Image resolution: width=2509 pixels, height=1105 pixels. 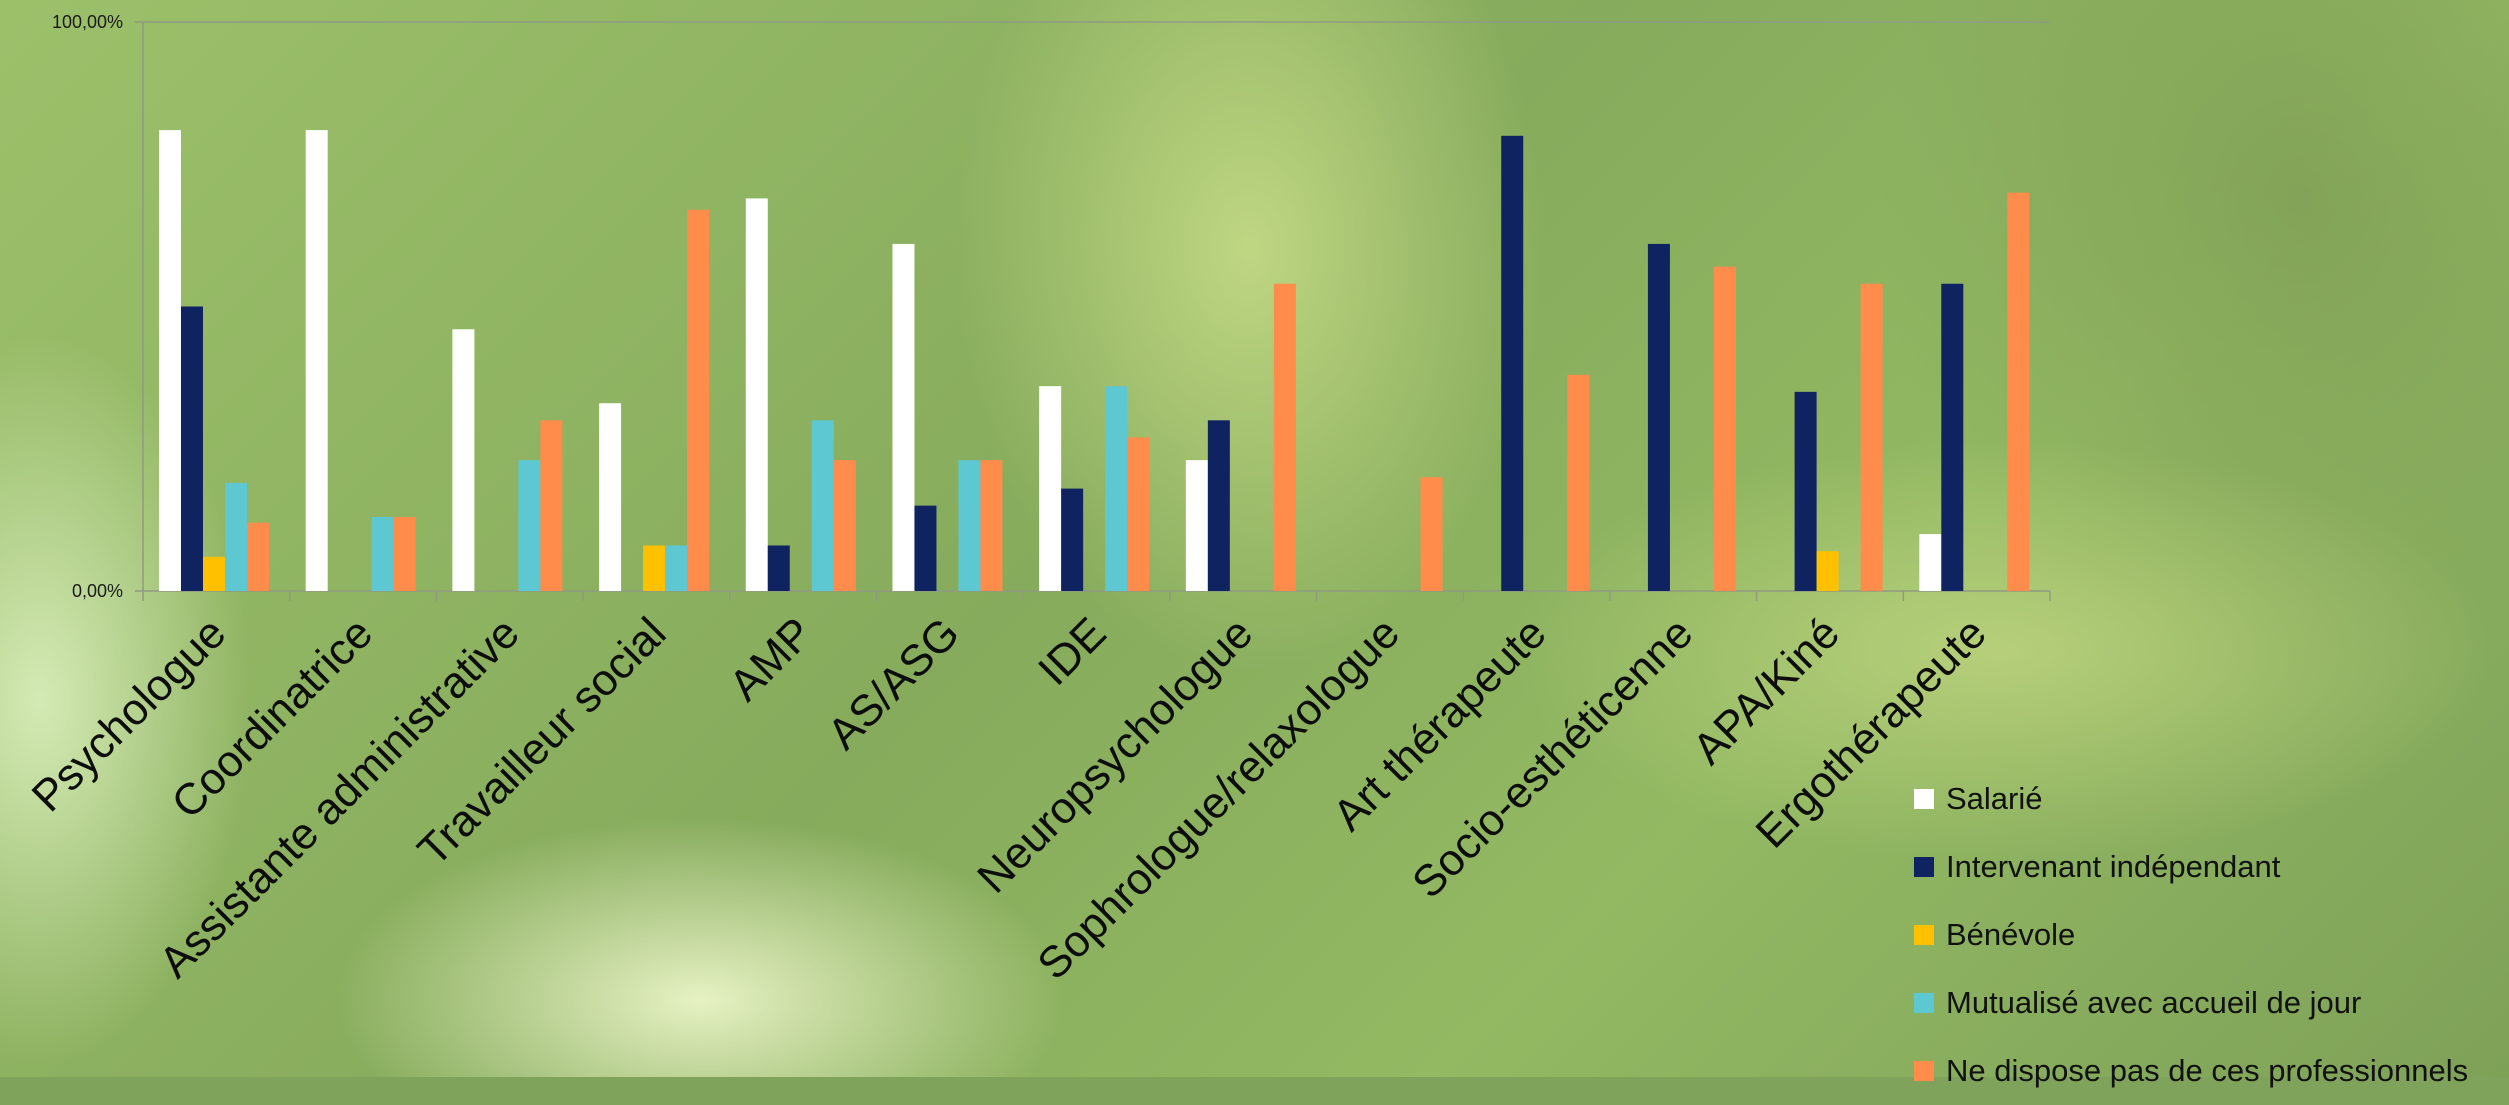 I want to click on bar-ne-dispose-pas-de-ces-professionnels-socio-estheticenne, so click(x=1724, y=428).